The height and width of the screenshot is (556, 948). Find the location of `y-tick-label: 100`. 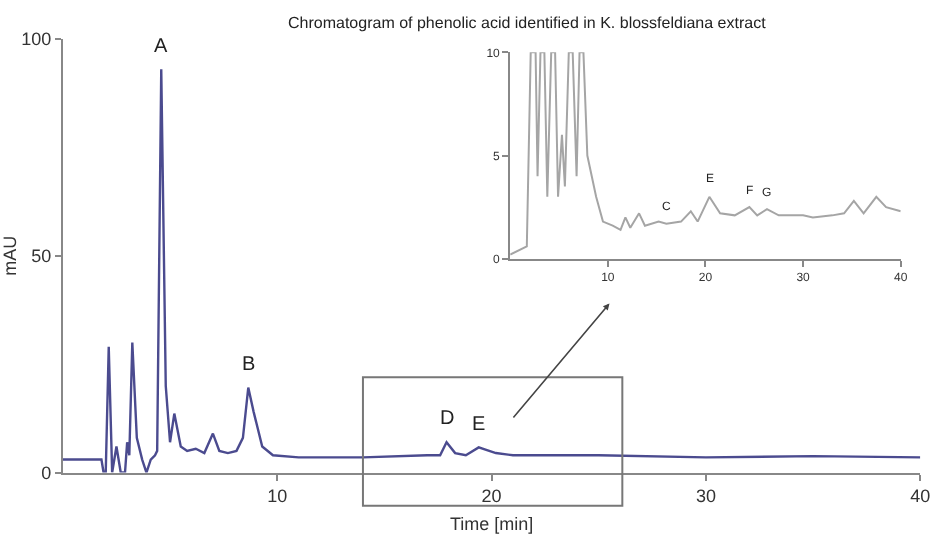

y-tick-label: 100 is located at coordinates (36, 39).